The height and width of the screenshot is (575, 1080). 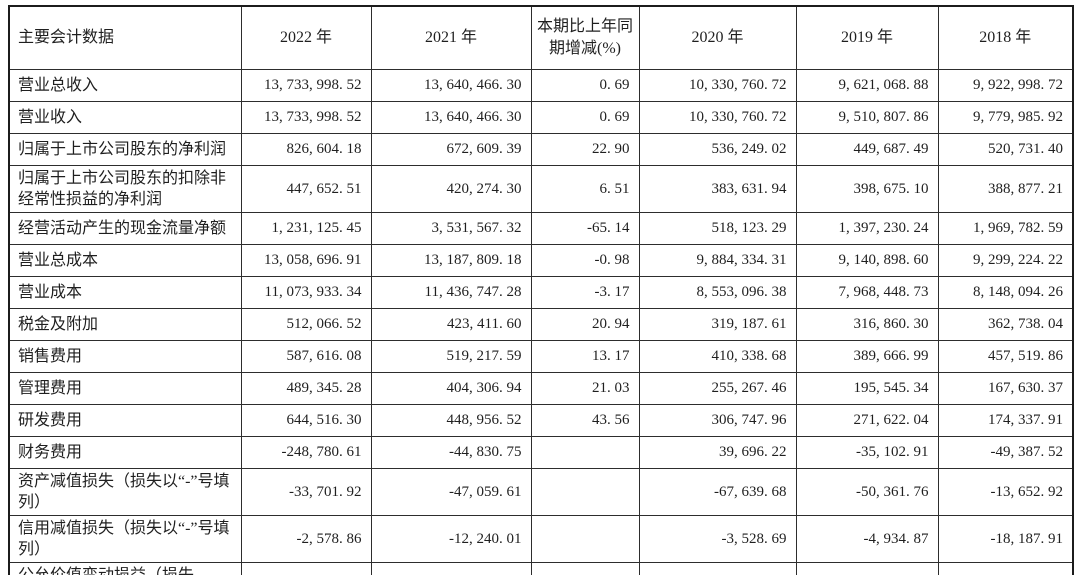 What do you see at coordinates (717, 420) in the screenshot?
I see `cell-value: 306, 747. 96` at bounding box center [717, 420].